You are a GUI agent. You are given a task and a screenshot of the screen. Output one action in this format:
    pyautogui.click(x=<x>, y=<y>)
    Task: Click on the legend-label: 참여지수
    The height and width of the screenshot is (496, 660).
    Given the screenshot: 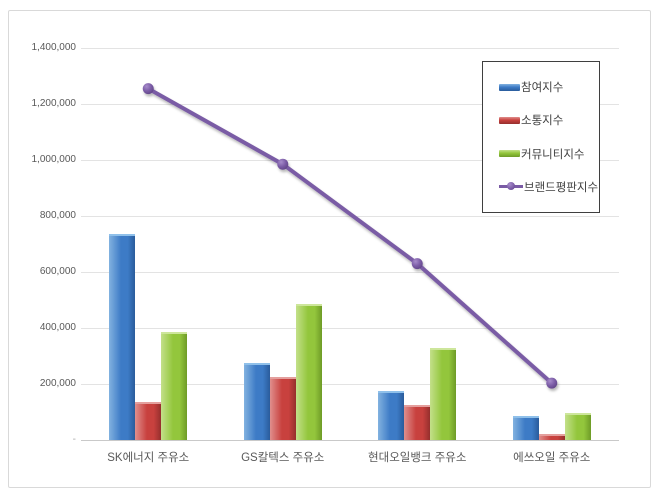 What is the action you would take?
    pyautogui.click(x=542, y=88)
    